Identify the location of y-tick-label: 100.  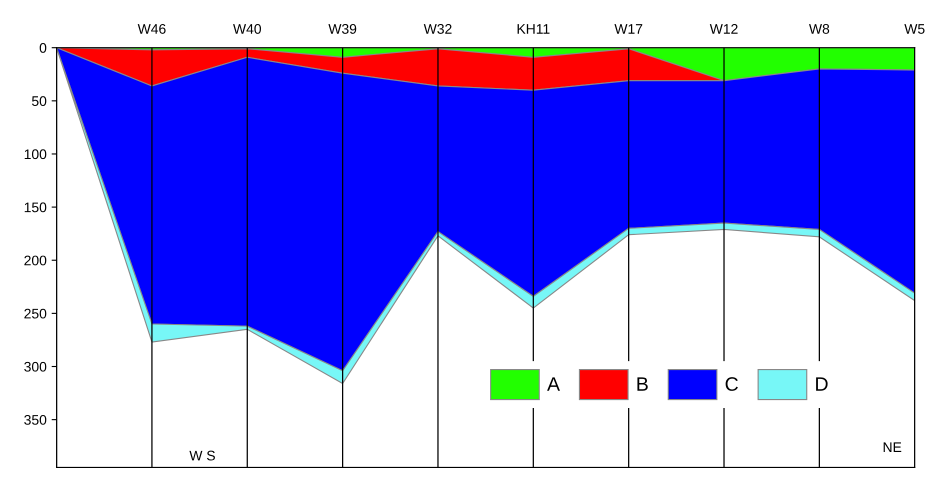
(35, 154).